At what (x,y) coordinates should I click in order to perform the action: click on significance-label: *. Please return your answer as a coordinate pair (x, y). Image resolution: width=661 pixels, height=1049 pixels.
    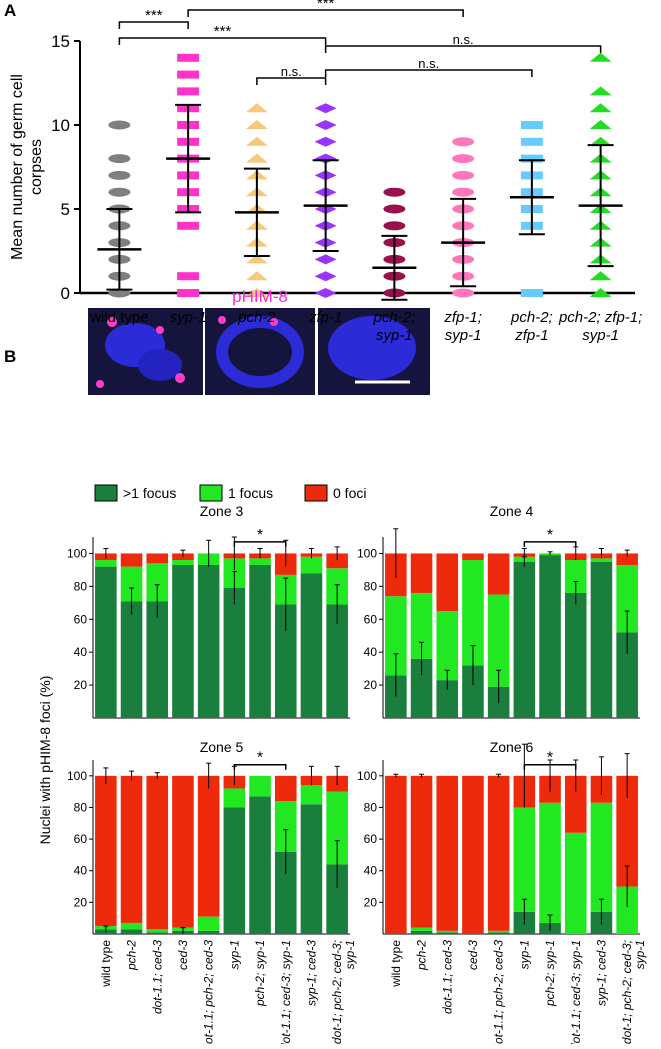
    Looking at the image, I should click on (550, 758).